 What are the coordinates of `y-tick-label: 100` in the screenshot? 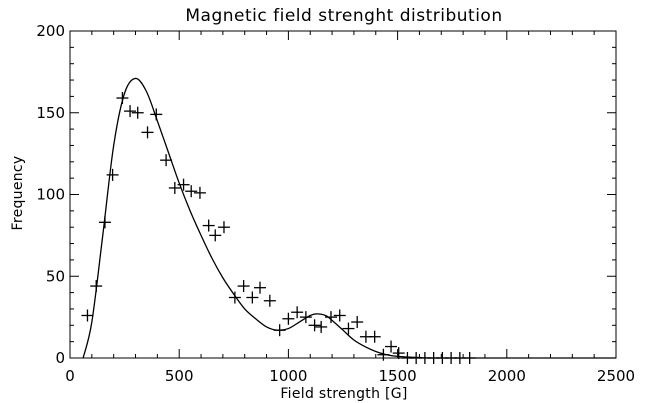 It's located at (50, 195).